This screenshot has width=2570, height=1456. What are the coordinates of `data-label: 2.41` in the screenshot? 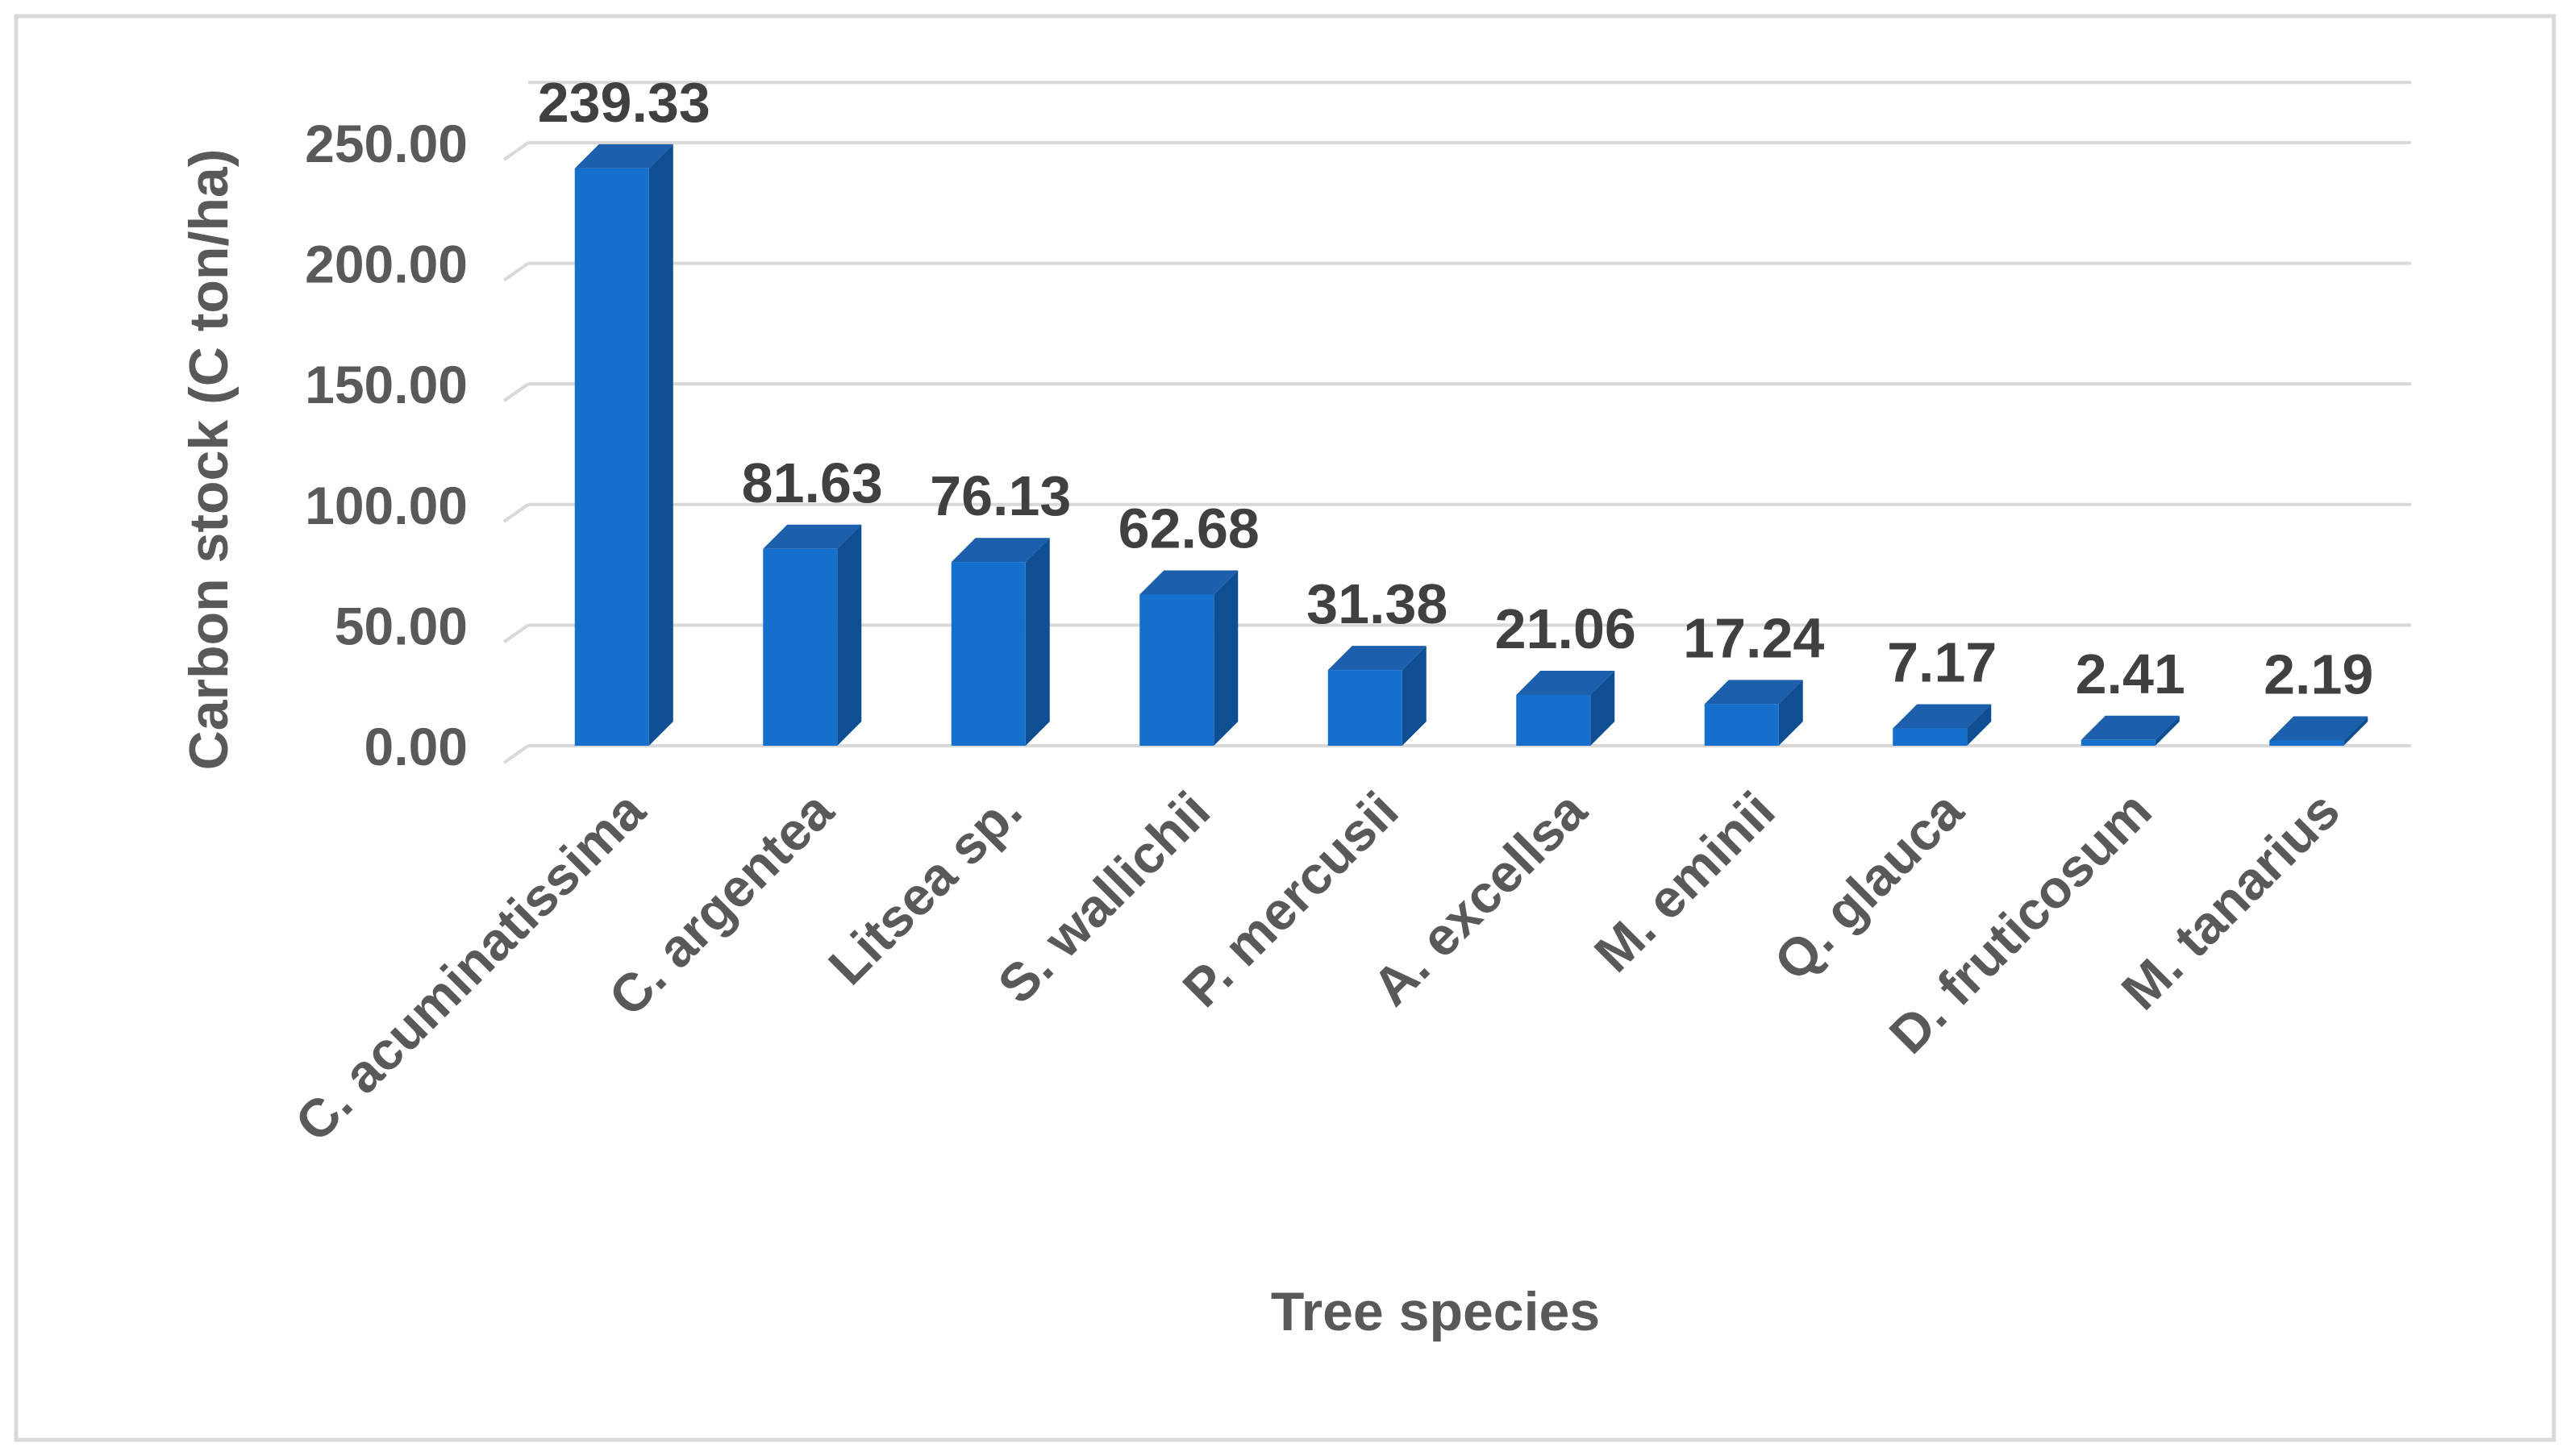 It's located at (2130, 674).